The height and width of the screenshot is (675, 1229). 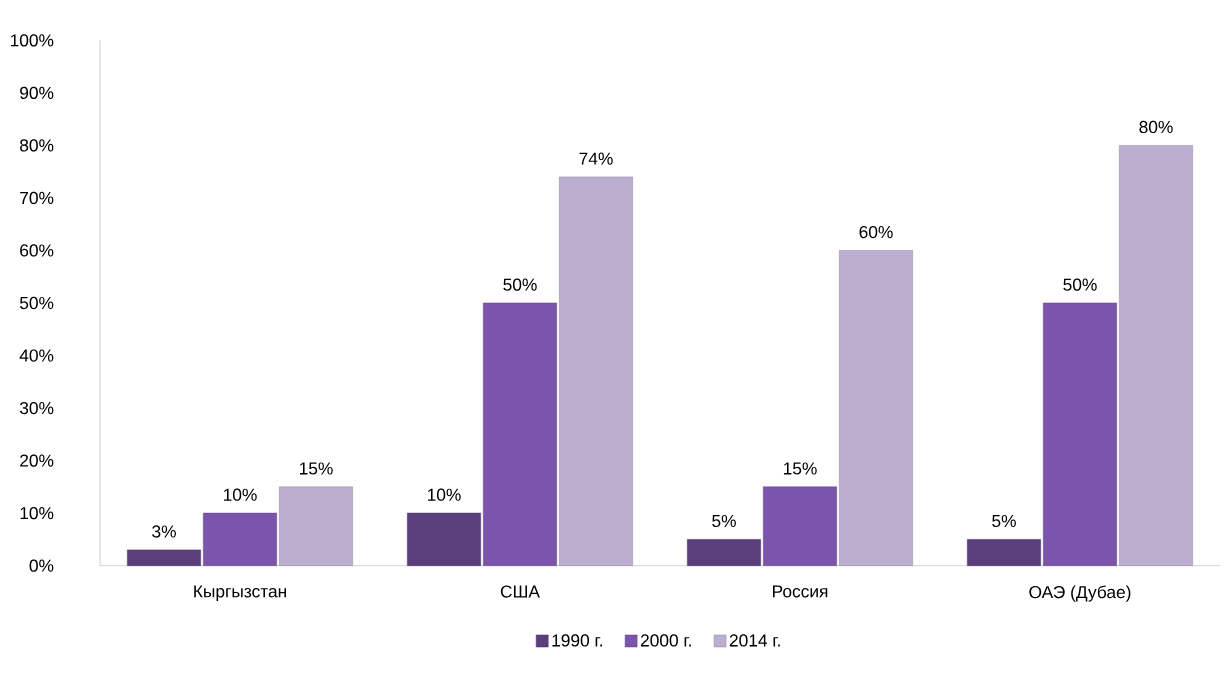 What do you see at coordinates (754, 640) in the screenshot?
I see `legend-label: 2014 г.` at bounding box center [754, 640].